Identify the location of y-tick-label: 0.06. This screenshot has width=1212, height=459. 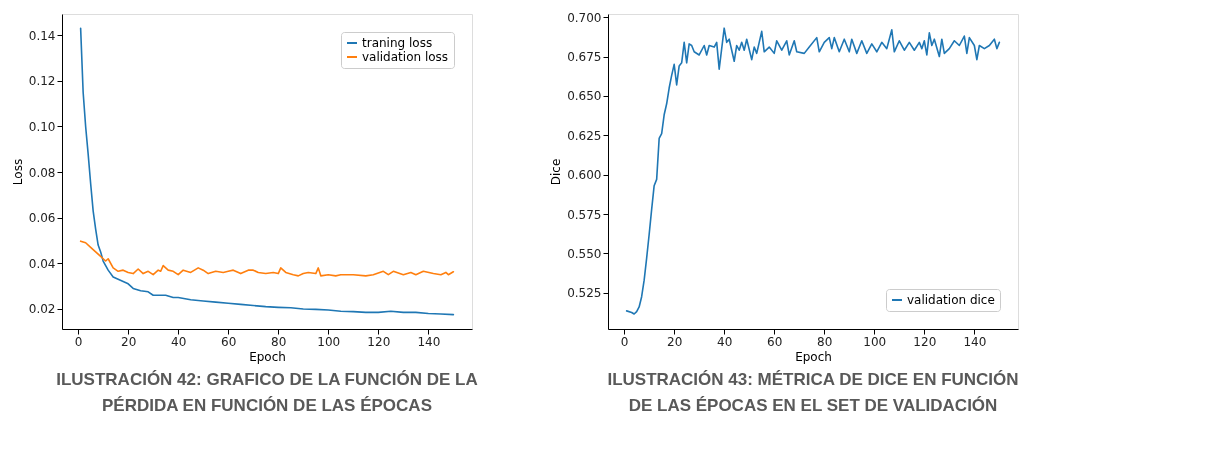
(42, 218).